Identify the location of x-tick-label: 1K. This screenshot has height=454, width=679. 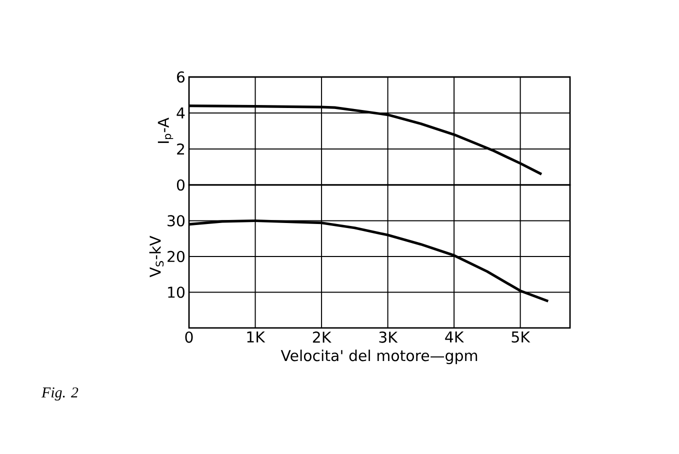
(256, 337).